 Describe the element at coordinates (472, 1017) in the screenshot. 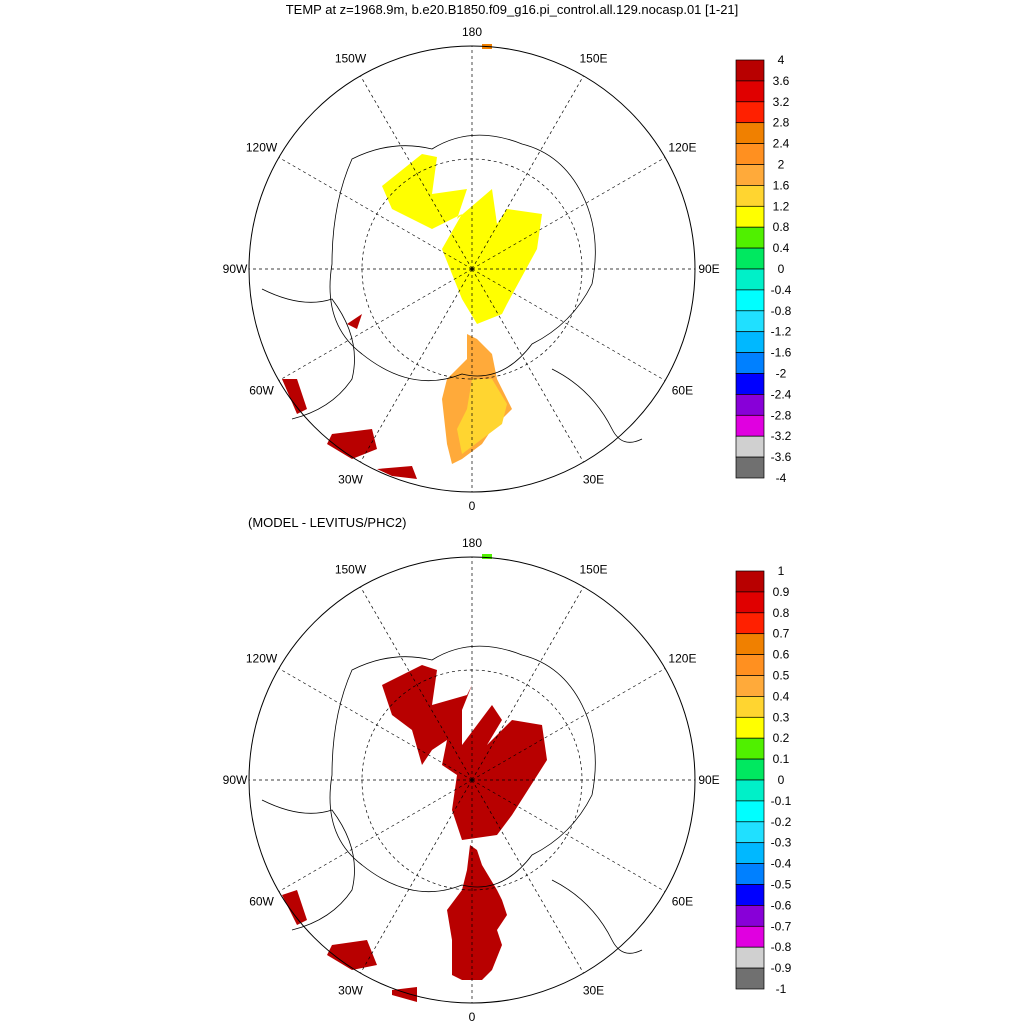

I see `longitude-label: 0` at that location.